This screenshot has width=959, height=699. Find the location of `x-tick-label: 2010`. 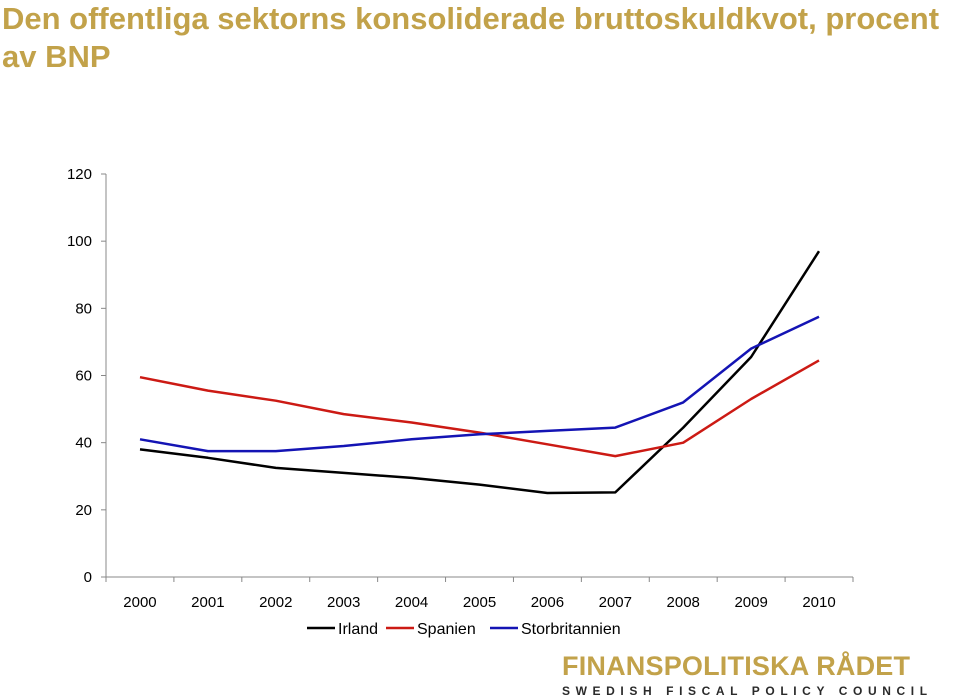

x-tick-label: 2010 is located at coordinates (818, 602).